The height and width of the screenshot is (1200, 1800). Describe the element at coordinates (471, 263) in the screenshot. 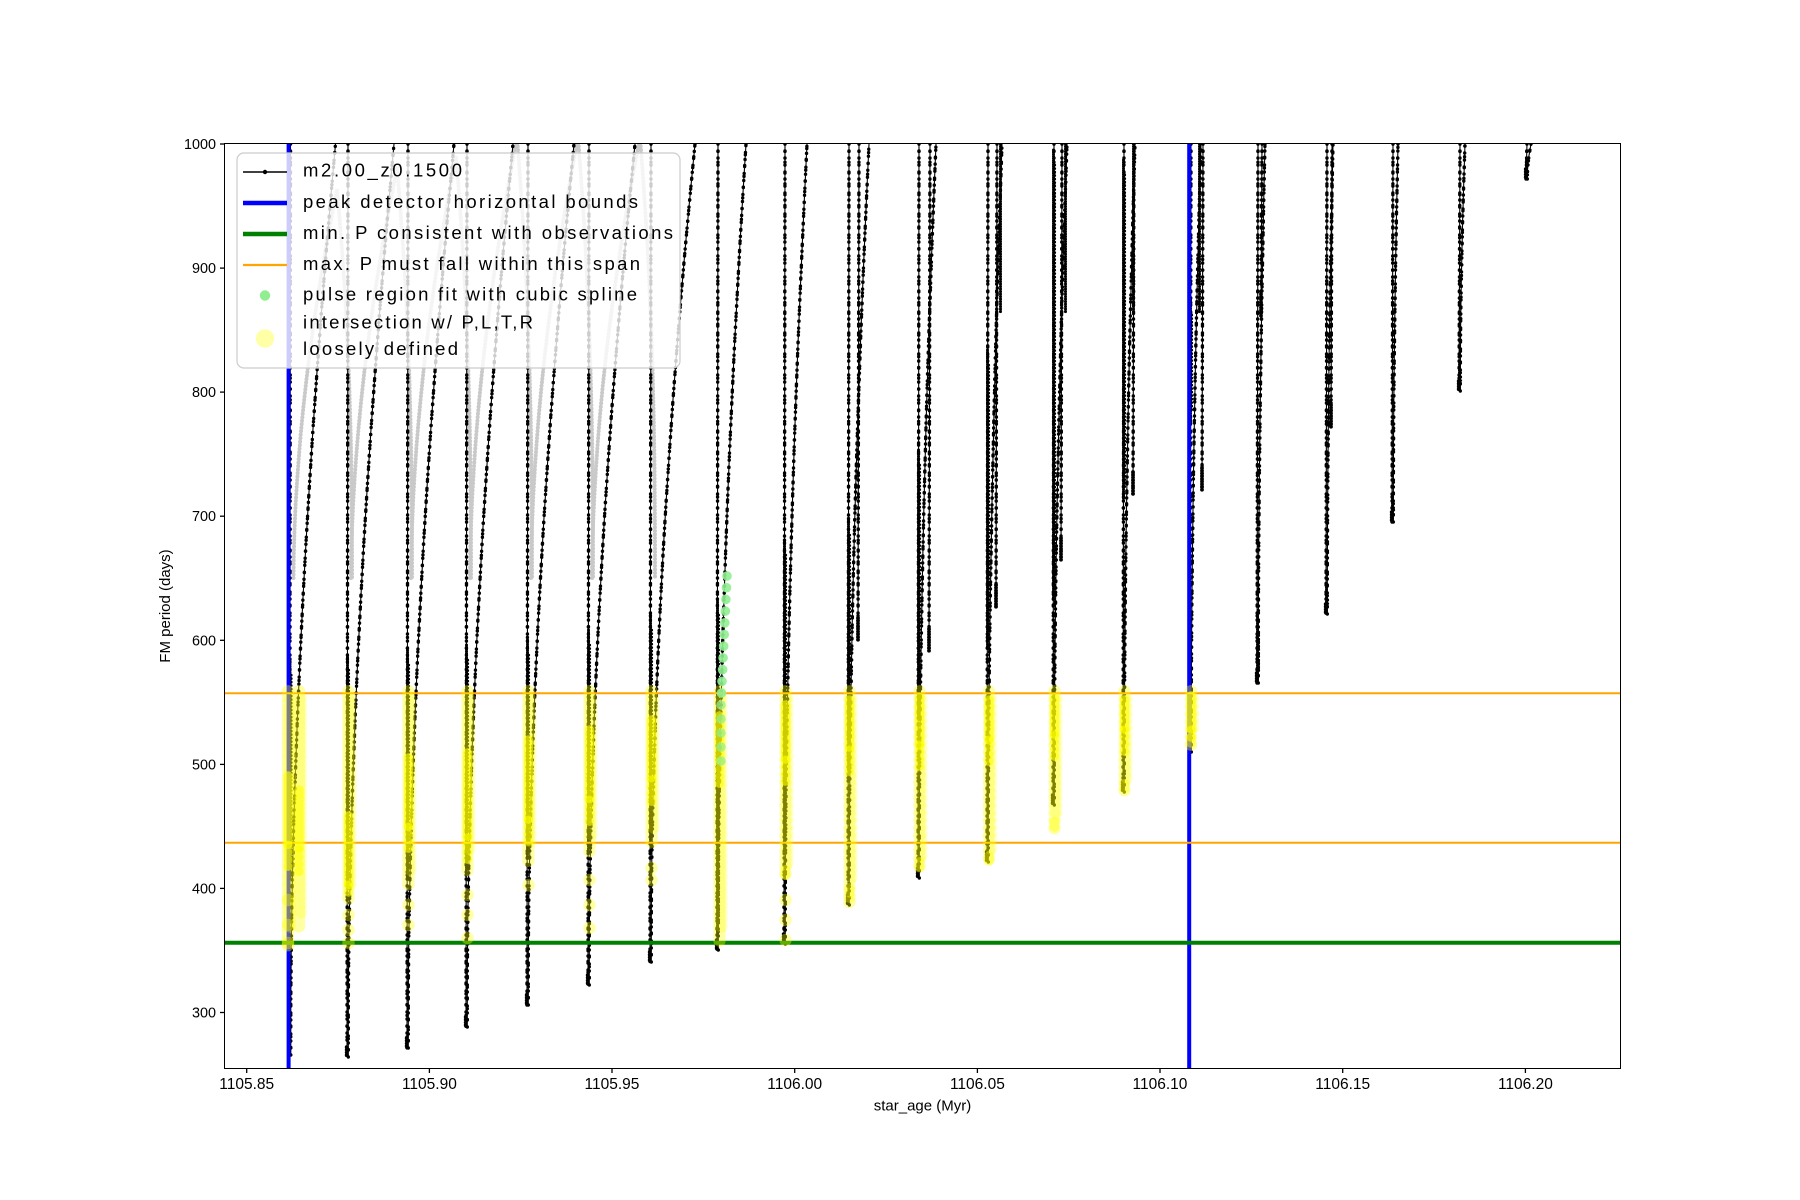

I see `svg-text:max. P must fall within this s: max. P must fall within this span` at that location.